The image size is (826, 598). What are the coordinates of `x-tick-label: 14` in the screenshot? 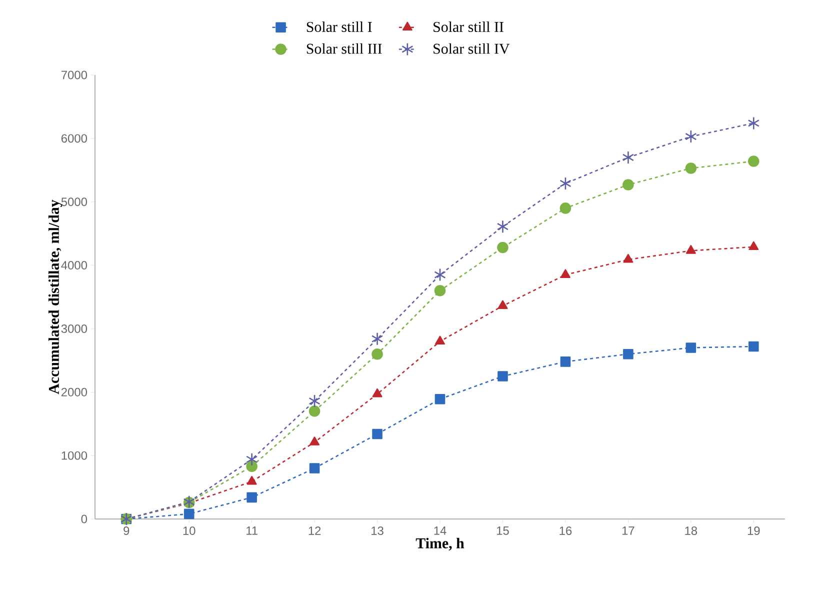 It's located at (440, 530).